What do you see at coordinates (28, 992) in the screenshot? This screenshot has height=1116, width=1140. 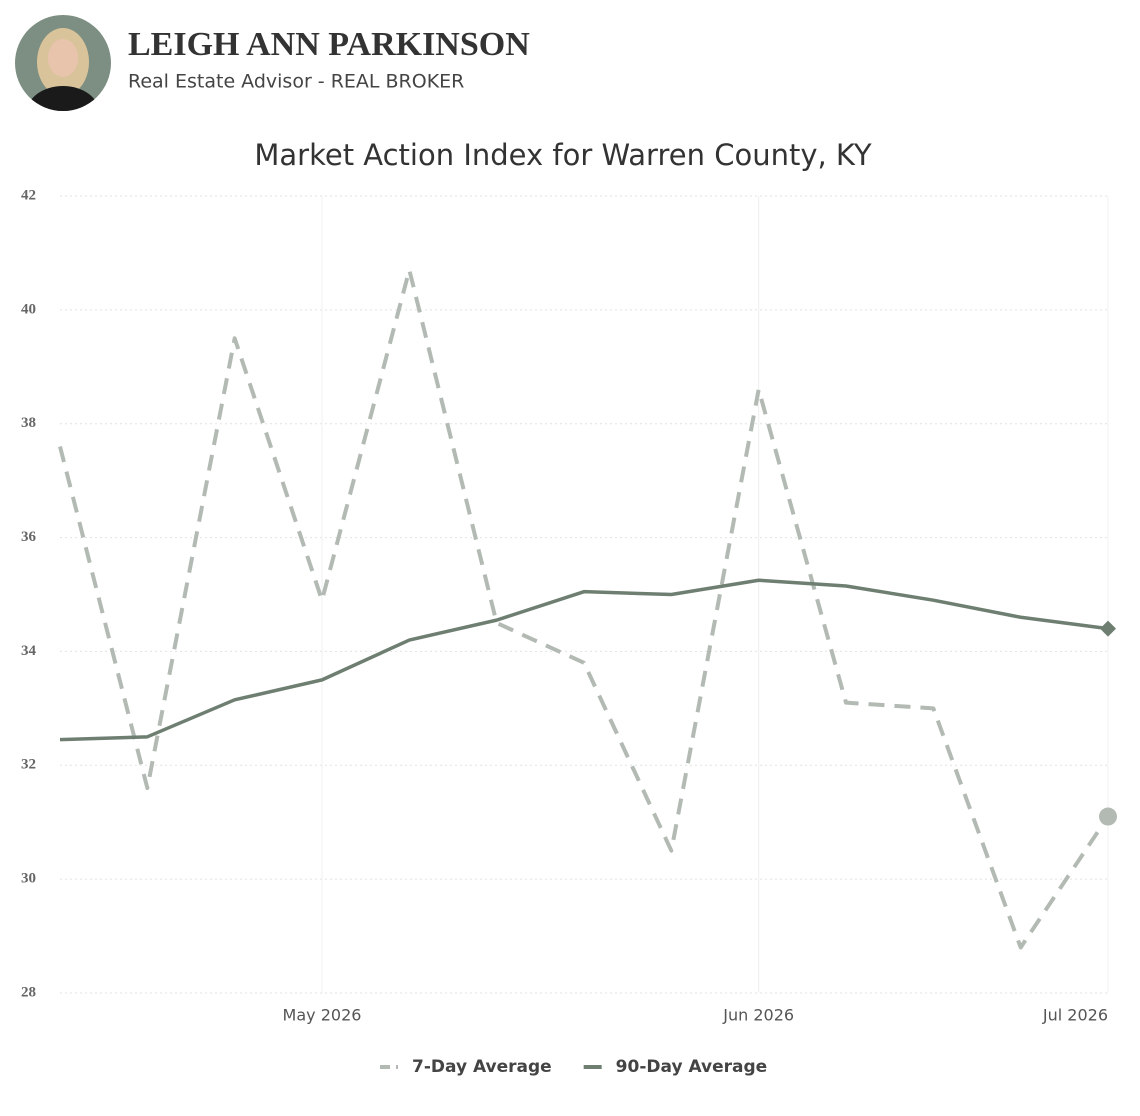 I see `y-tick-label: 28` at bounding box center [28, 992].